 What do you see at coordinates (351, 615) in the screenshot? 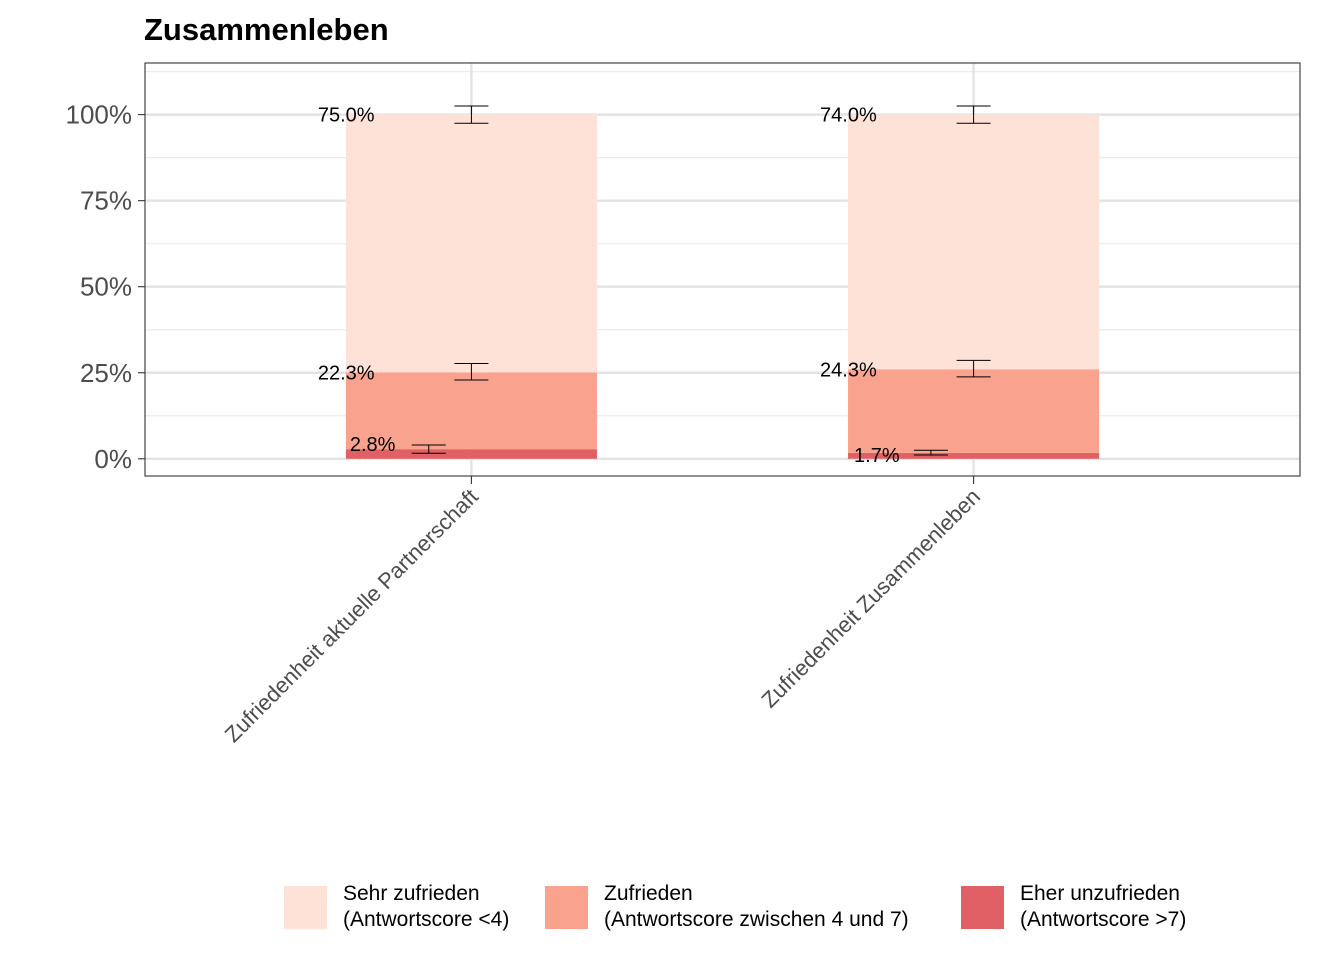
I see `x-tick-label: Zufriedenheit aktuelle Partnerschaft` at bounding box center [351, 615].